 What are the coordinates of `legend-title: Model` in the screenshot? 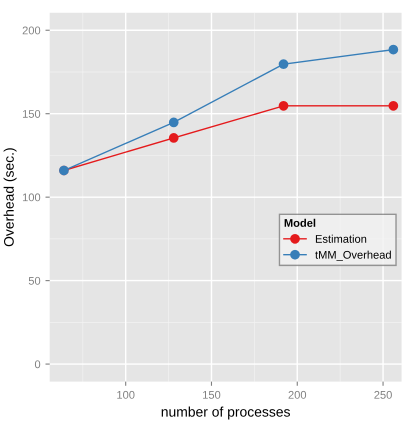 It's located at (300, 222).